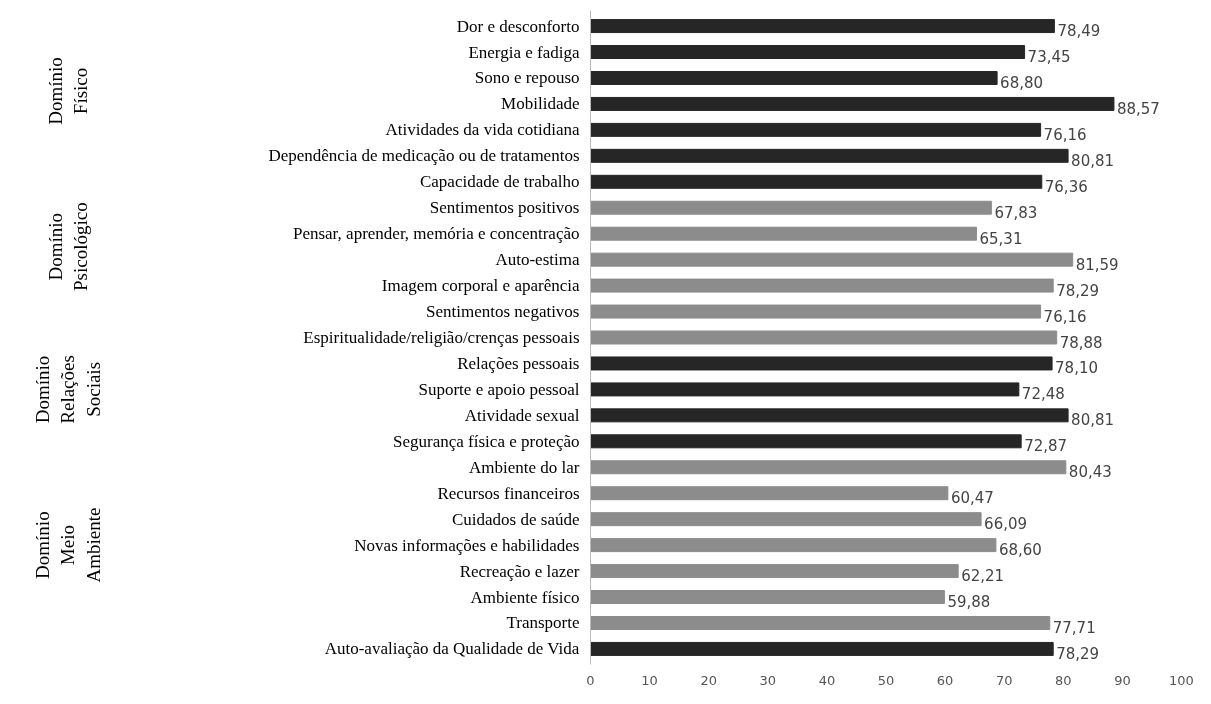 This screenshot has height=704, width=1211. What do you see at coordinates (516, 519) in the screenshot?
I see `y-tick-label: Cuidados de saúde` at bounding box center [516, 519].